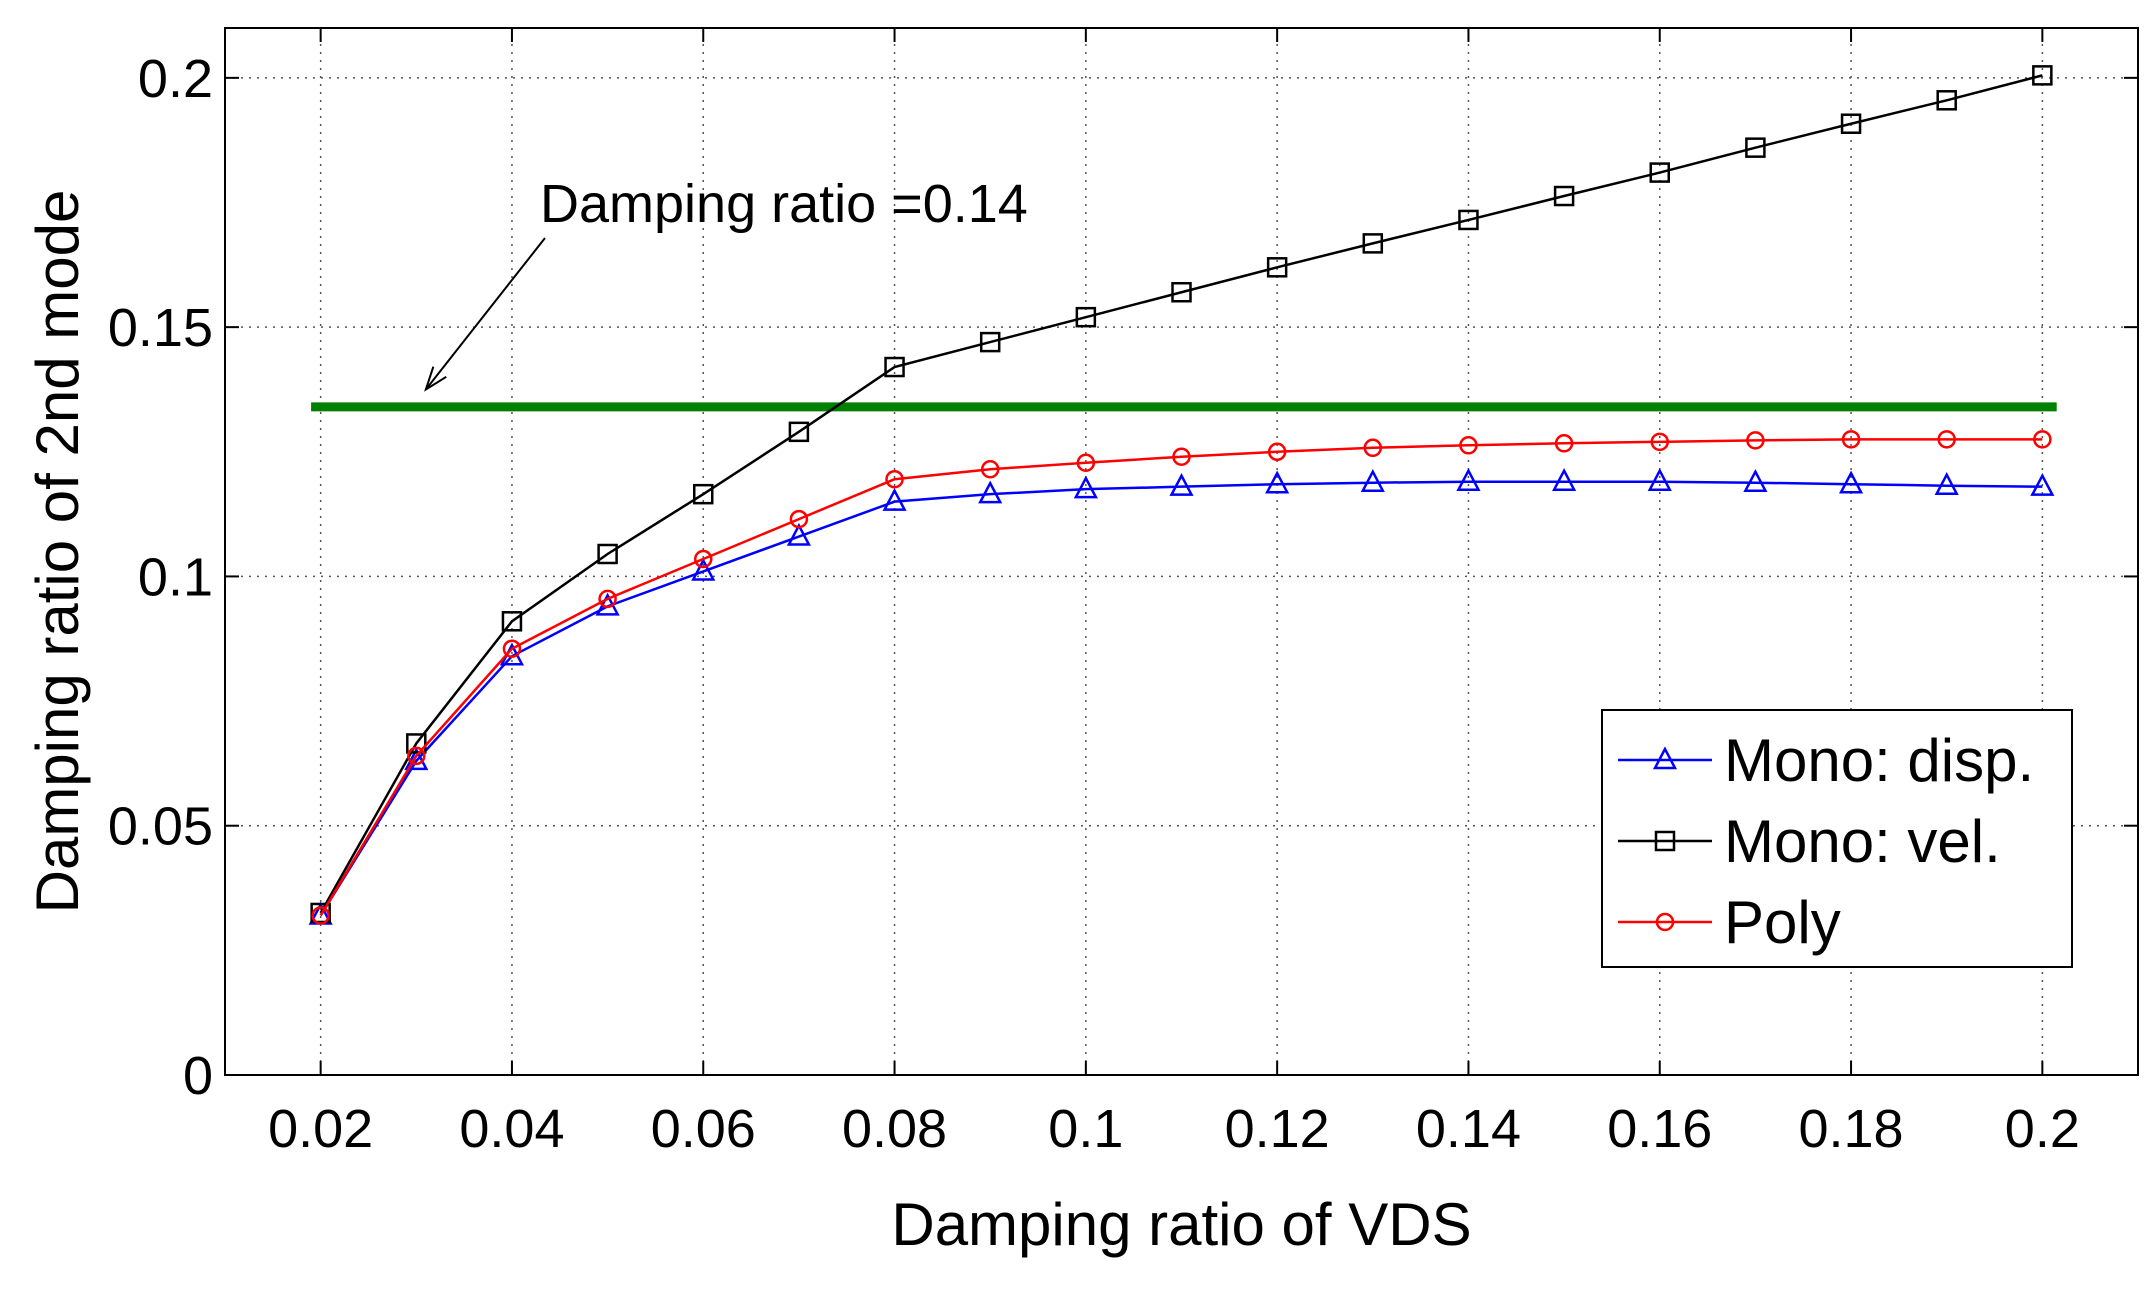 This screenshot has width=2152, height=1289. Describe the element at coordinates (1659, 1129) in the screenshot. I see `x-tick-label: 0.16` at that location.